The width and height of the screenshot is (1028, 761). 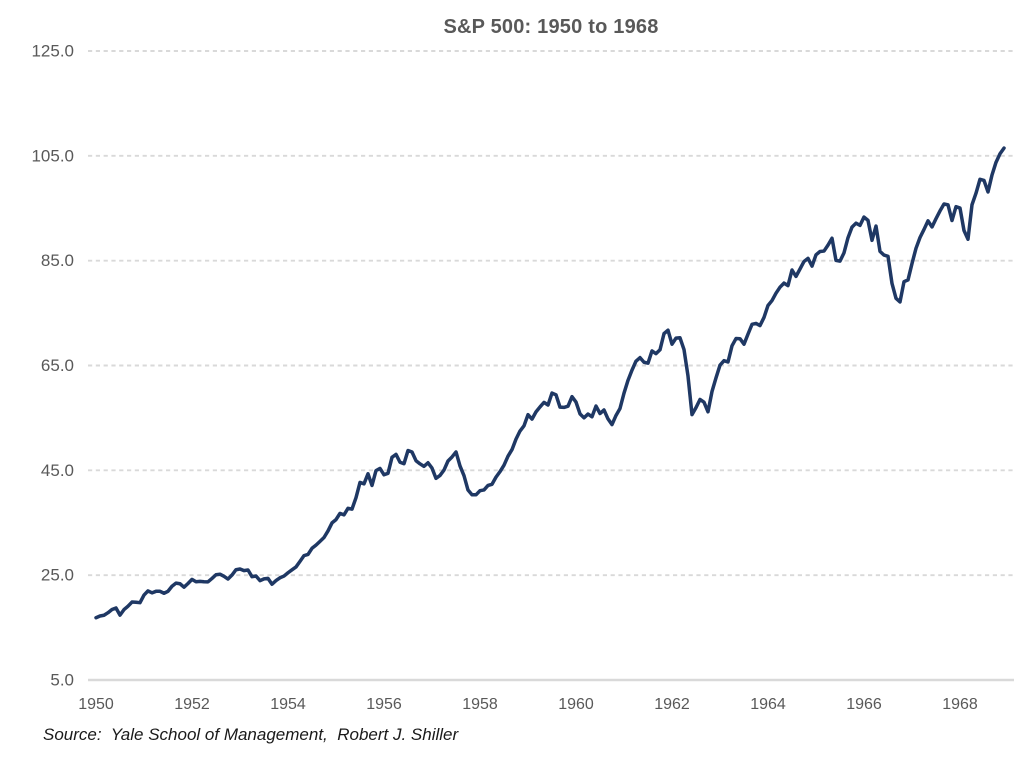 What do you see at coordinates (672, 704) in the screenshot?
I see `x-tick-label: 1962` at bounding box center [672, 704].